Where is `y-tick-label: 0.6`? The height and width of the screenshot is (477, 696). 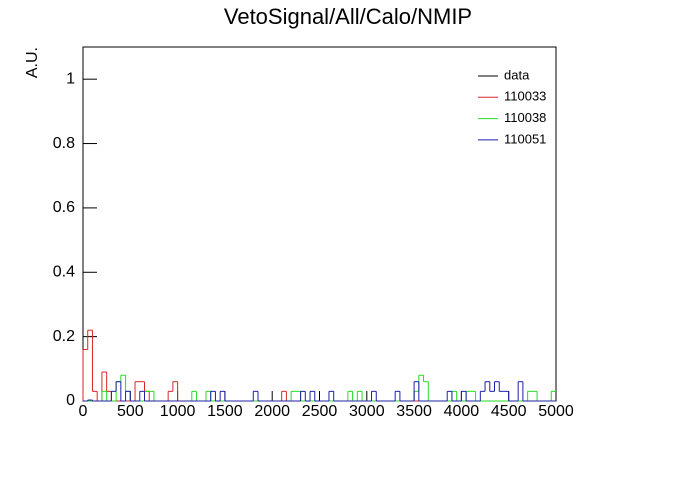 y-tick-label: 0.6 is located at coordinates (64, 207).